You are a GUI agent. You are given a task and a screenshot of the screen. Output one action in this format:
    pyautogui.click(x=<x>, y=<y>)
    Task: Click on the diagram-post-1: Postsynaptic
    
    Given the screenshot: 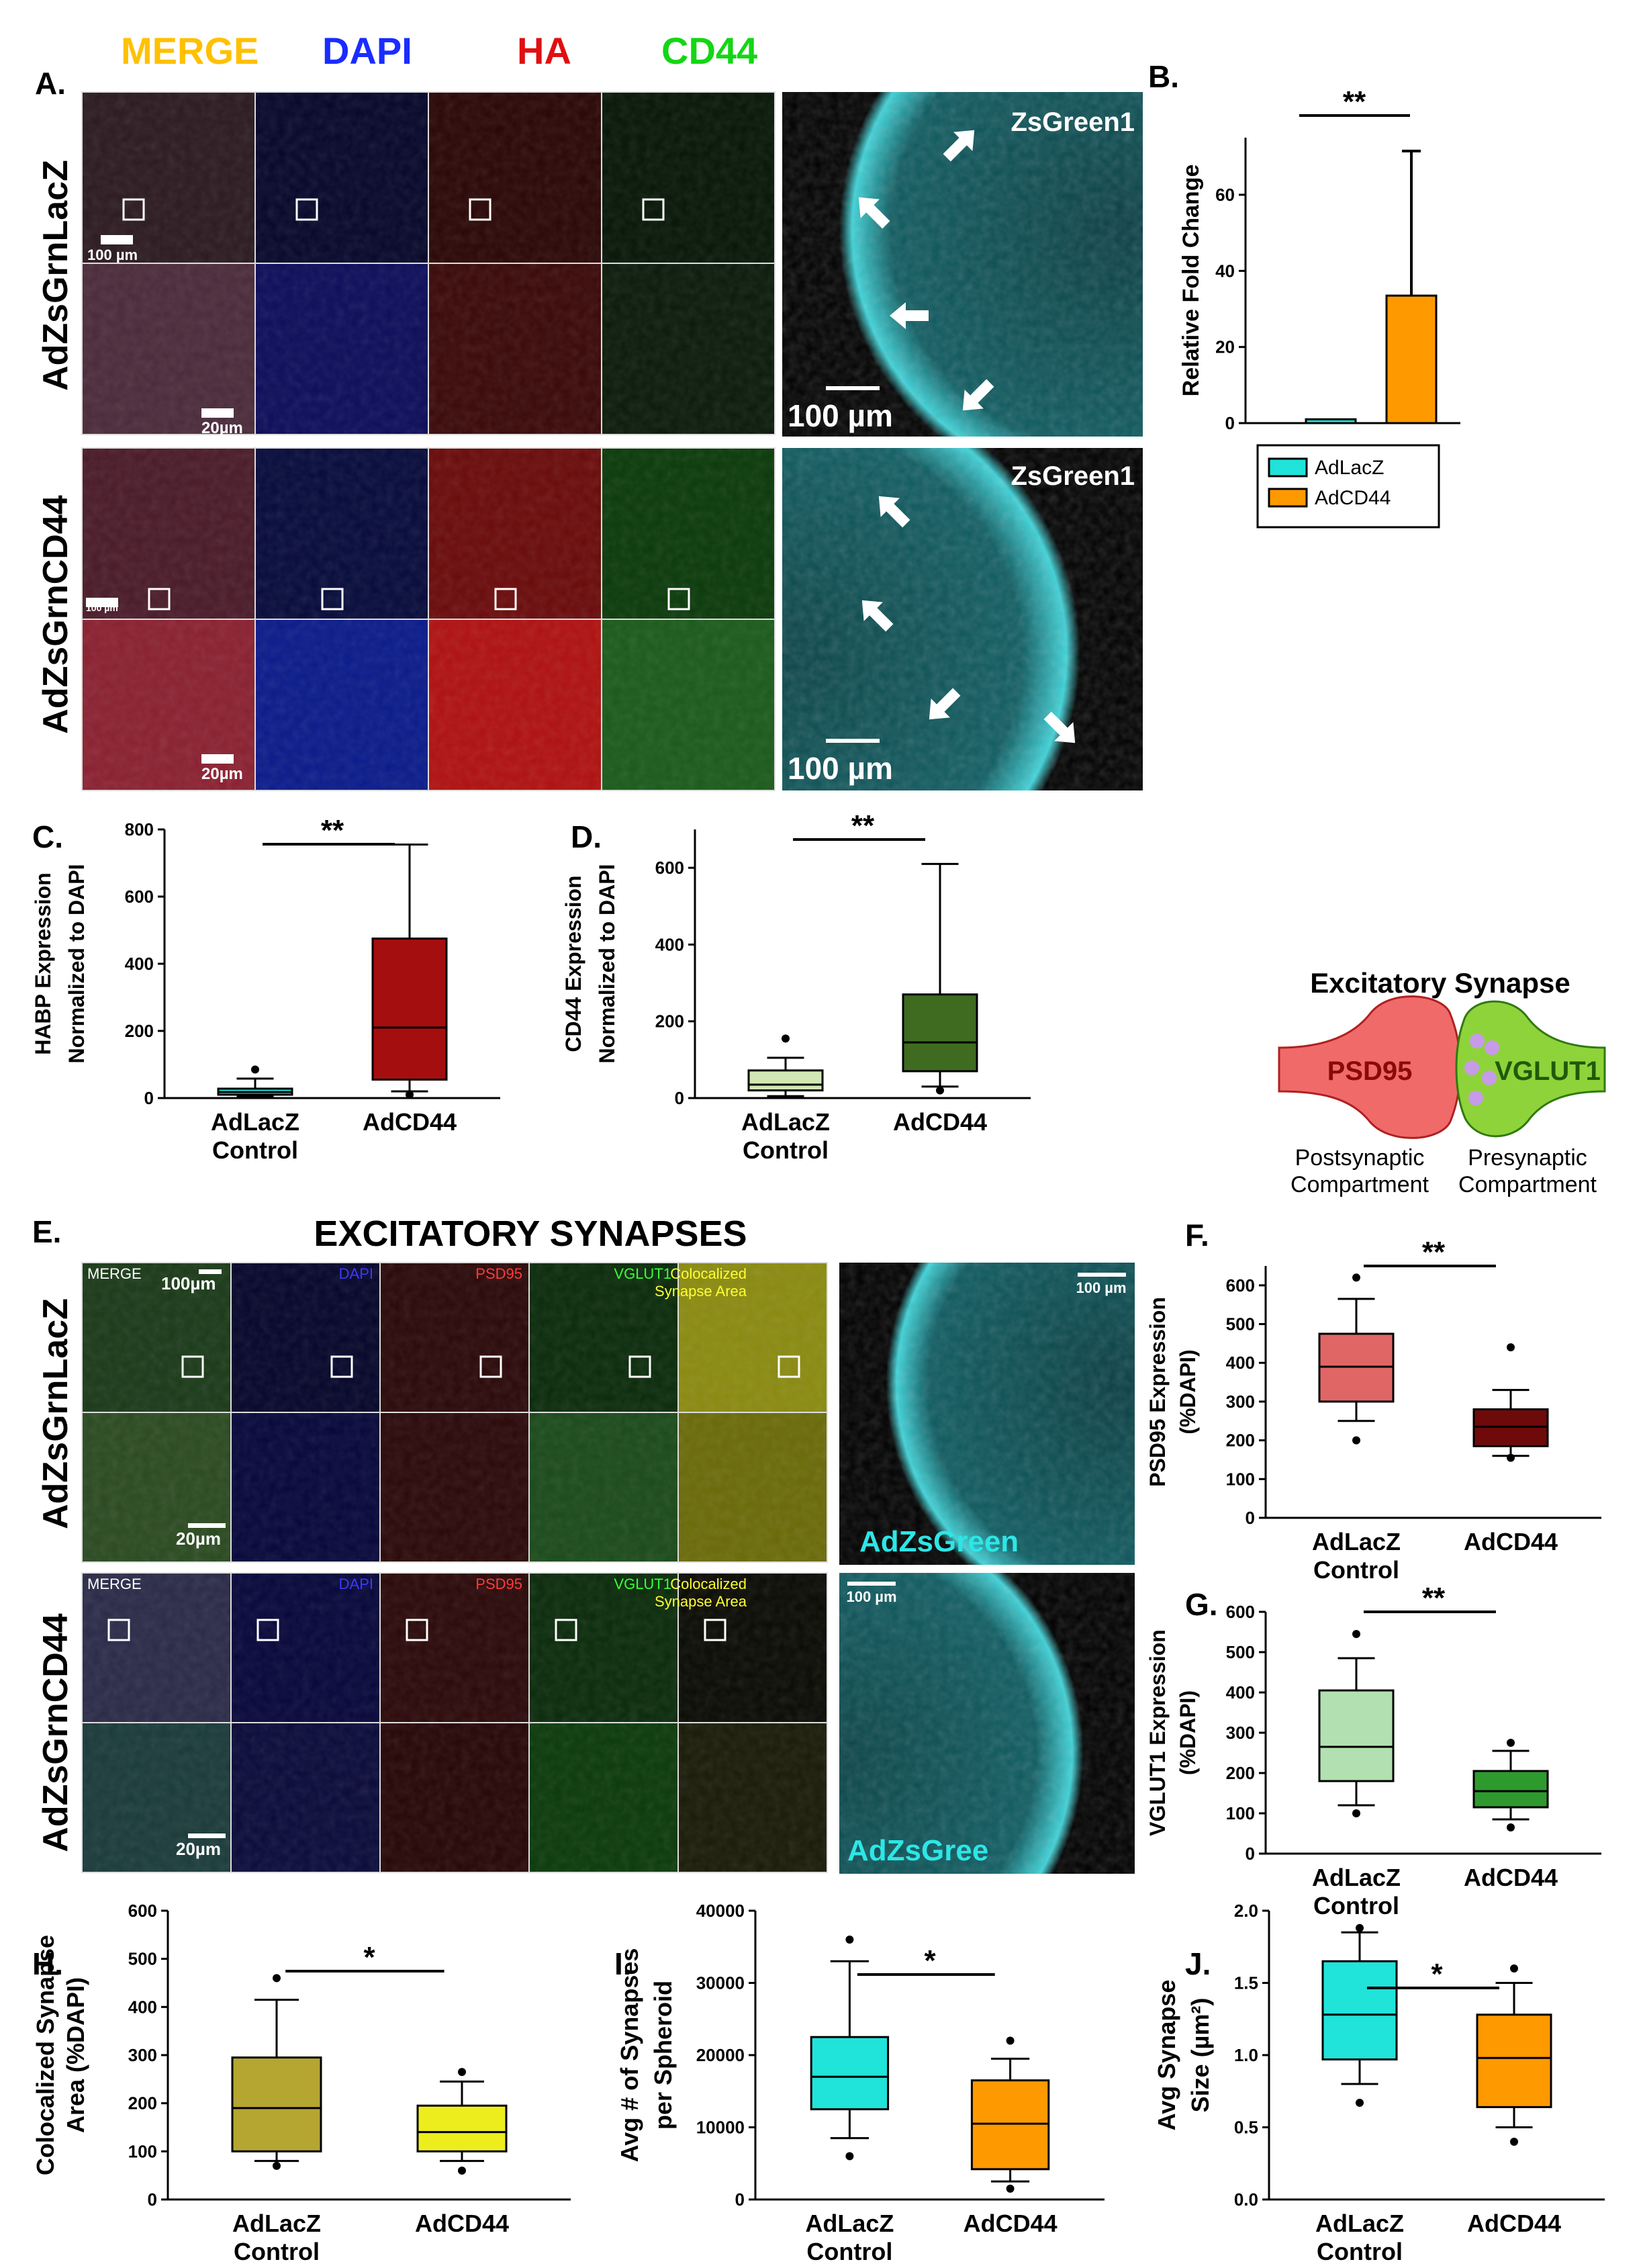 What is the action you would take?
    pyautogui.click(x=1360, y=1158)
    